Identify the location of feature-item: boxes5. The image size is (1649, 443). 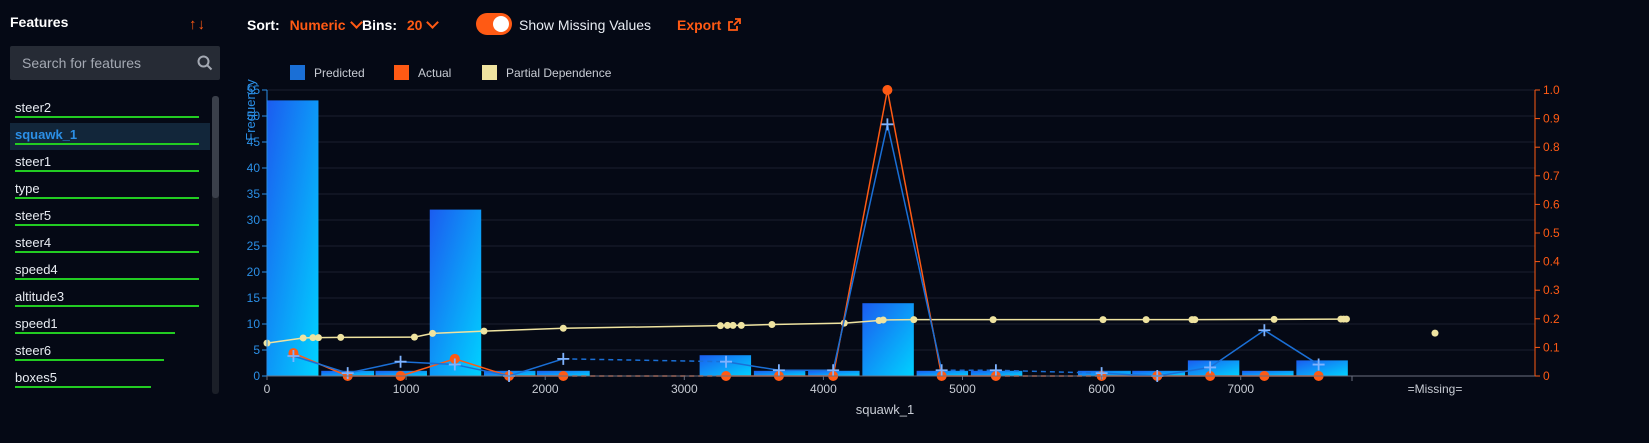
(110, 379).